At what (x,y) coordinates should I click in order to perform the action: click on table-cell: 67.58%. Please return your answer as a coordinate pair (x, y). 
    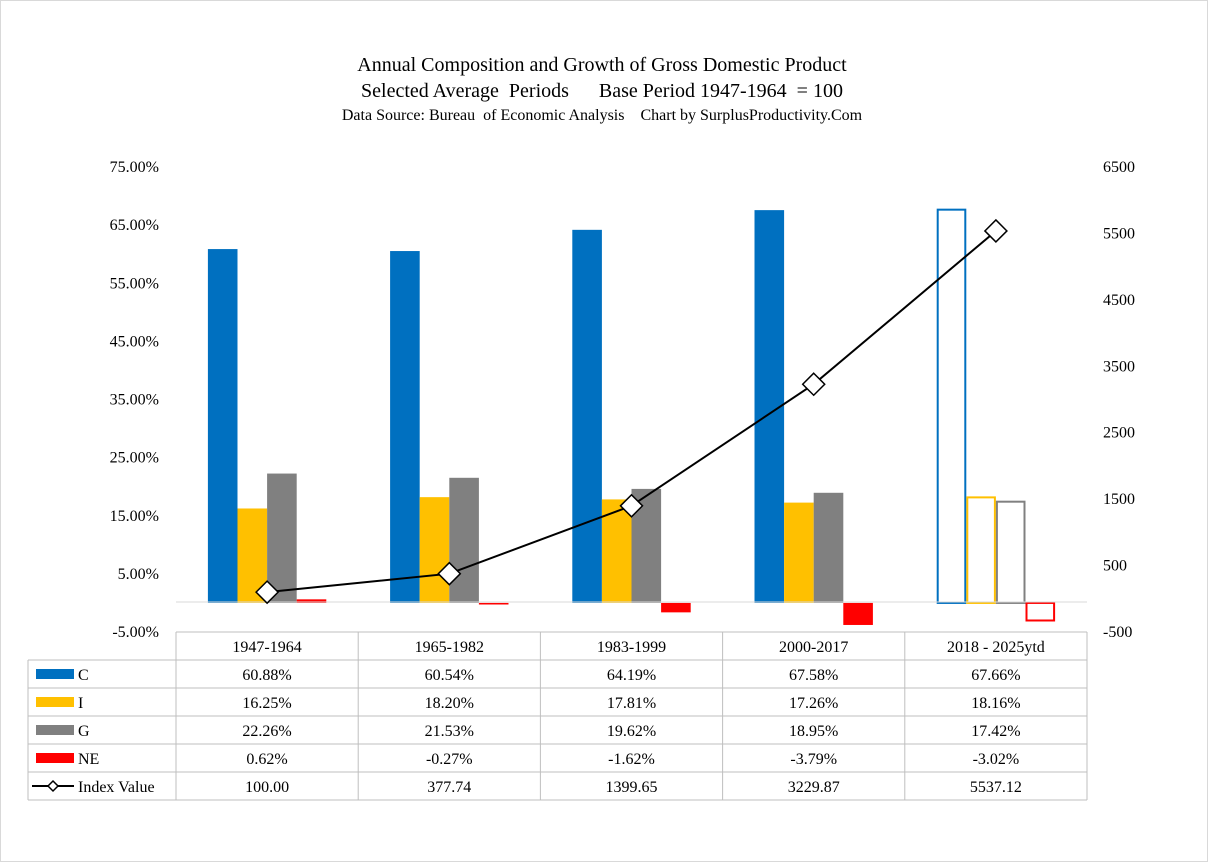
    Looking at the image, I should click on (813, 675).